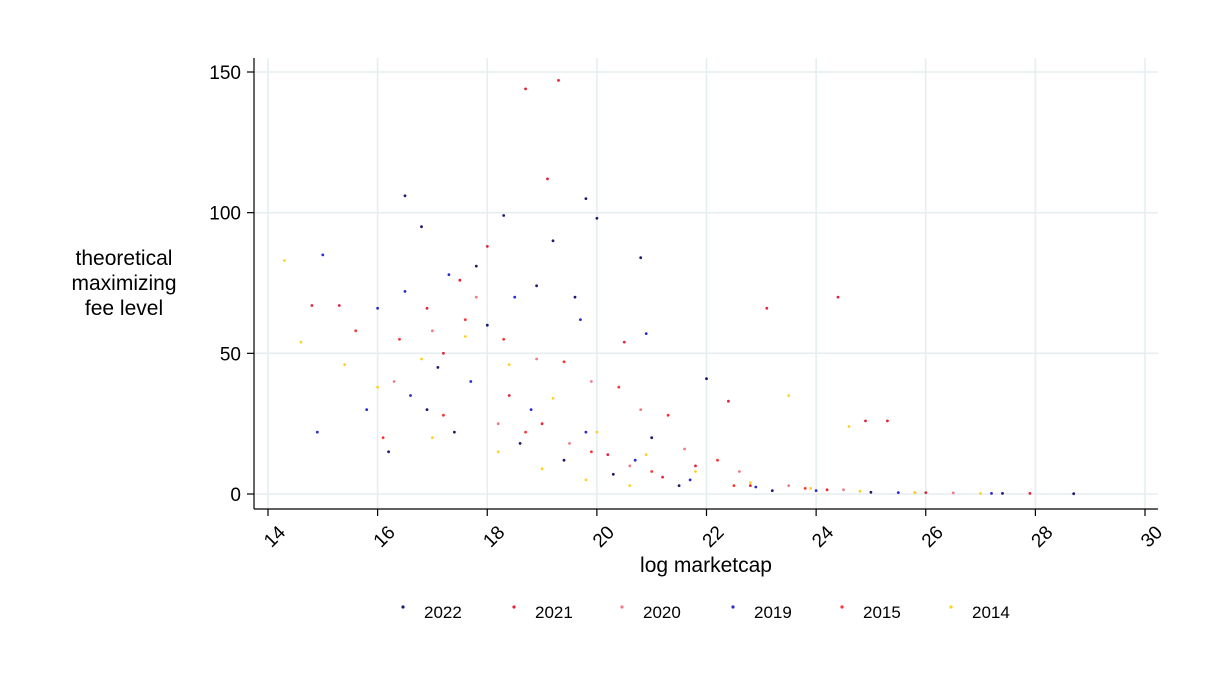 This screenshot has height=694, width=1215. I want to click on legend-label-2022: 2022, so click(443, 612).